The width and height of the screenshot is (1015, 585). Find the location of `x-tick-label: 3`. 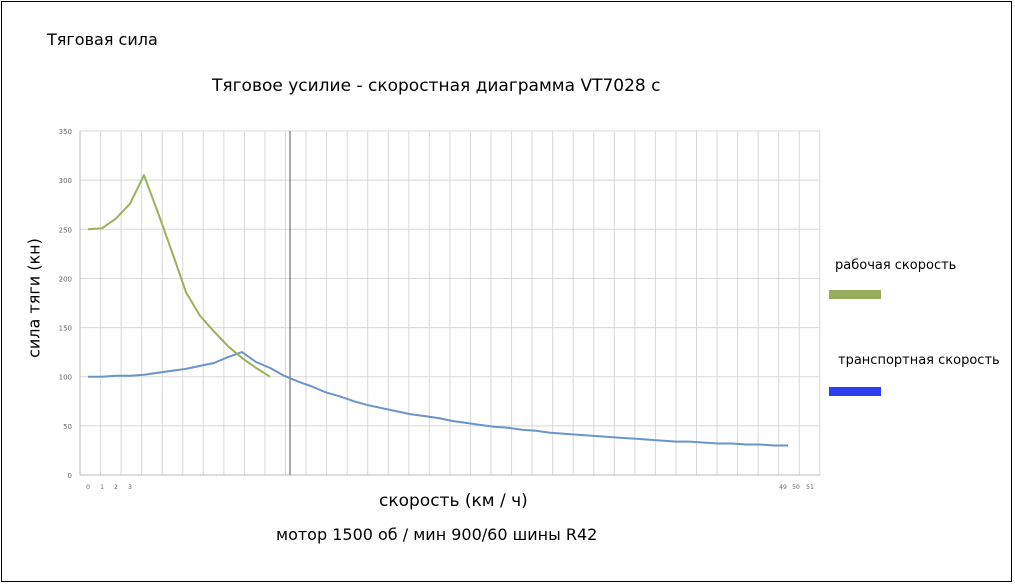

x-tick-label: 3 is located at coordinates (130, 487).